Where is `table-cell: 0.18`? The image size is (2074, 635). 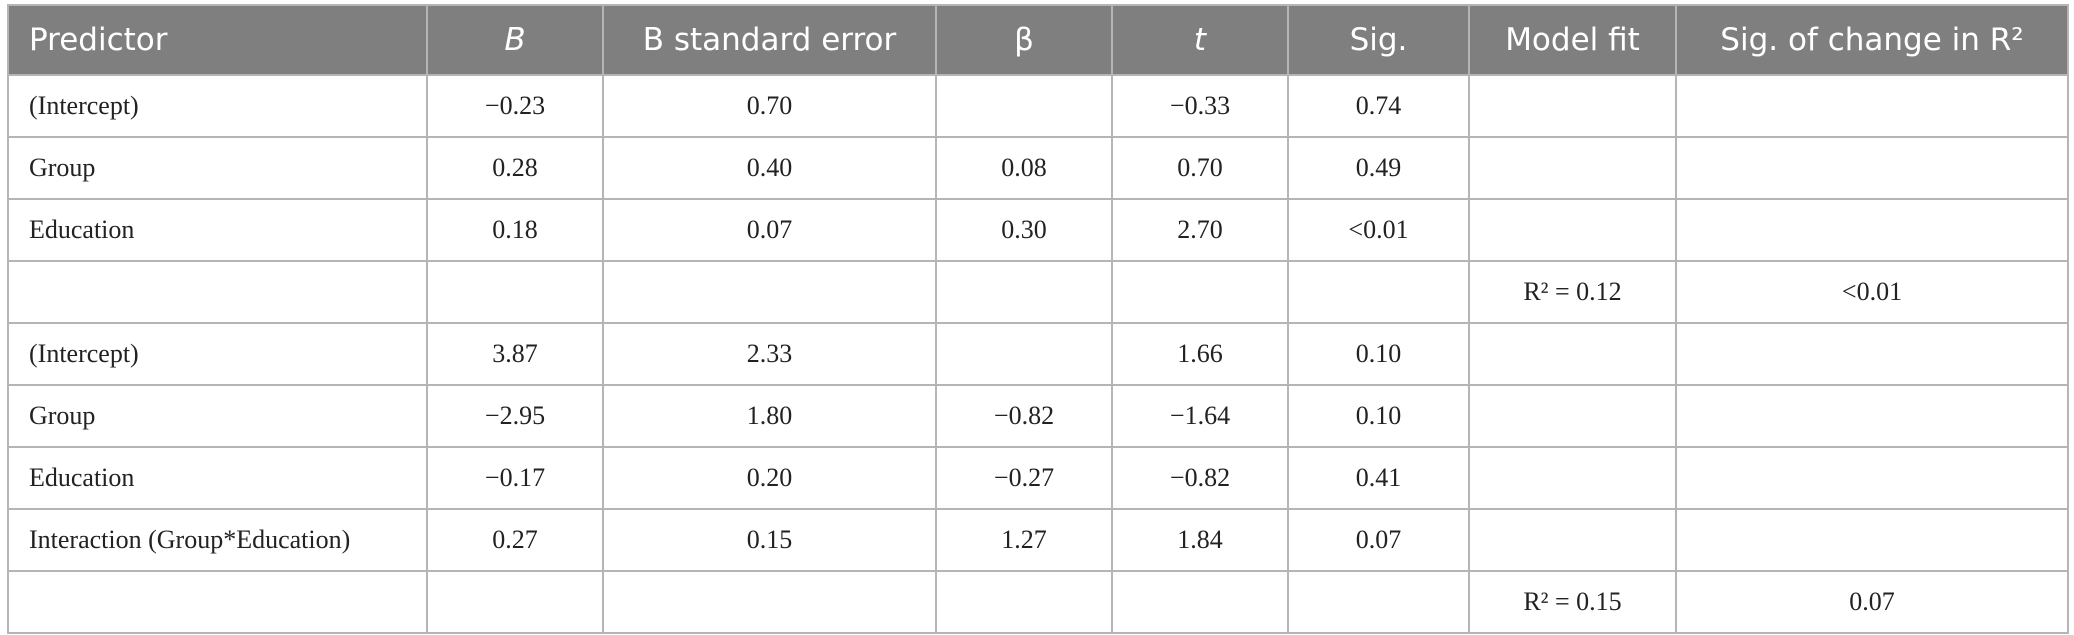
table-cell: 0.18 is located at coordinates (515, 230).